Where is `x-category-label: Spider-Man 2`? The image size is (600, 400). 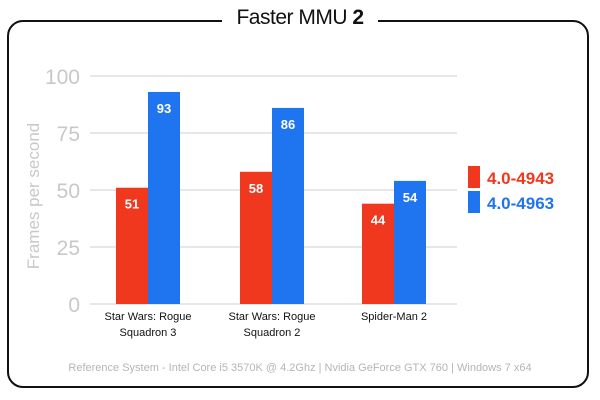
x-category-label: Spider-Man 2 is located at coordinates (394, 317).